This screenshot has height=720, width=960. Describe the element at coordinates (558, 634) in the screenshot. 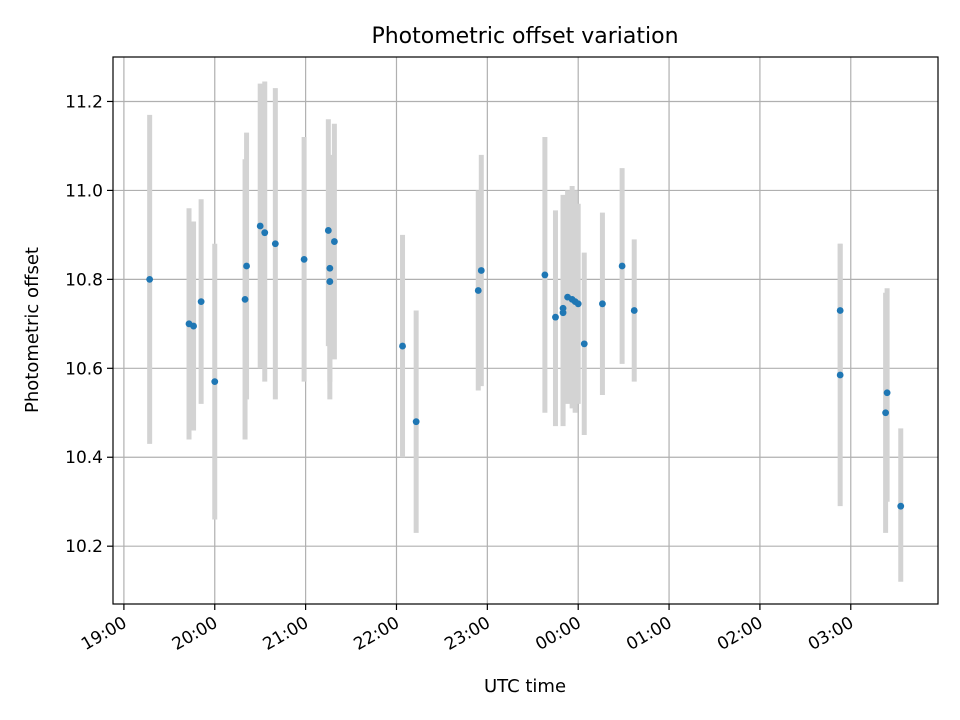

I see `x-tick-label: 00:00` at that location.